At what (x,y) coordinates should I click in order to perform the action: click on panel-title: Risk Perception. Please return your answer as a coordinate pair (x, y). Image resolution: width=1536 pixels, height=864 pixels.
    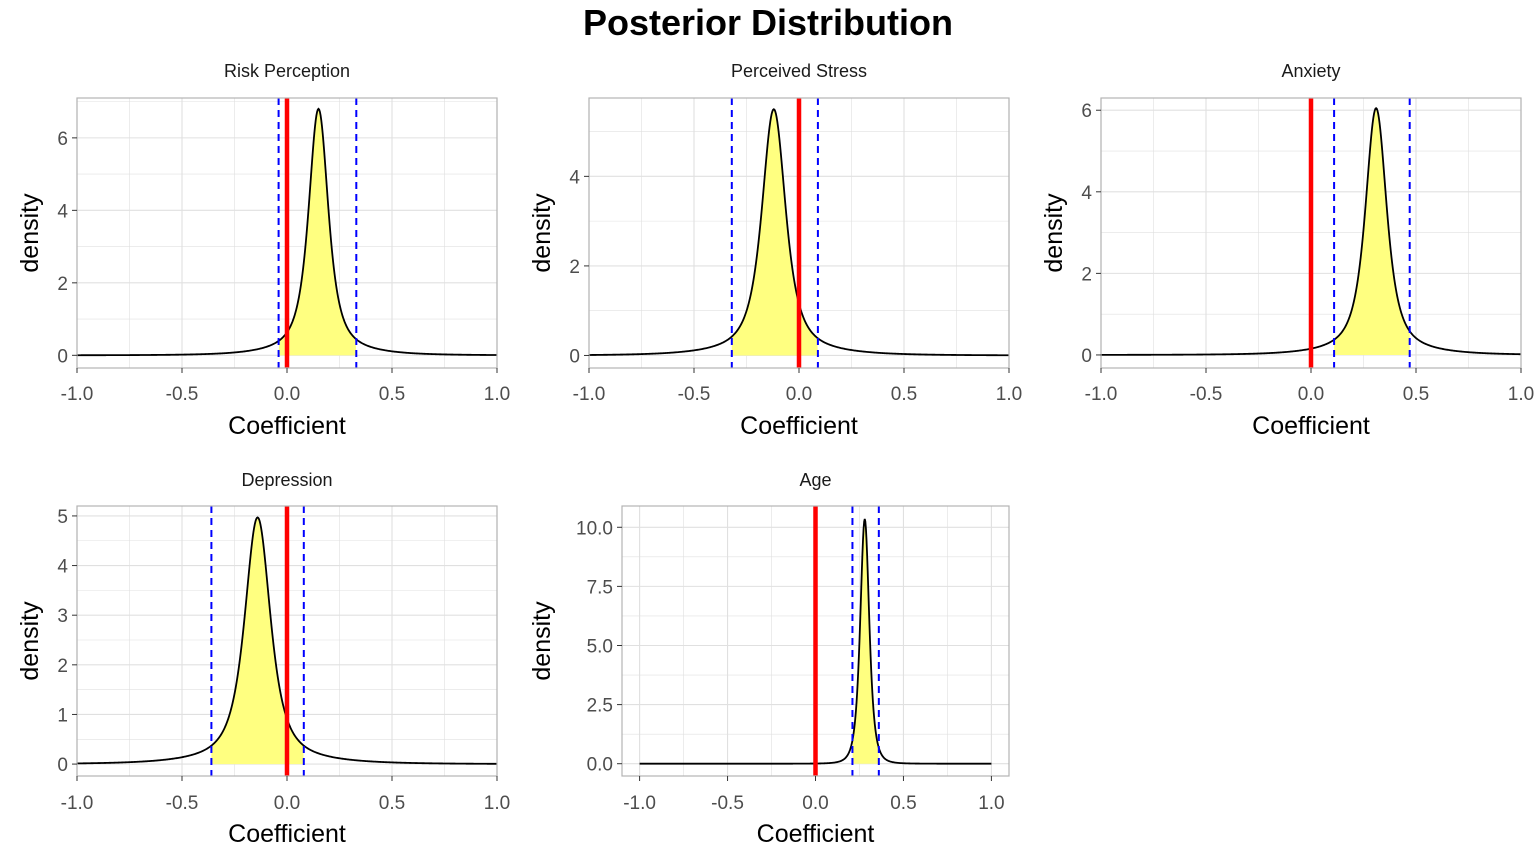
    Looking at the image, I should click on (287, 71).